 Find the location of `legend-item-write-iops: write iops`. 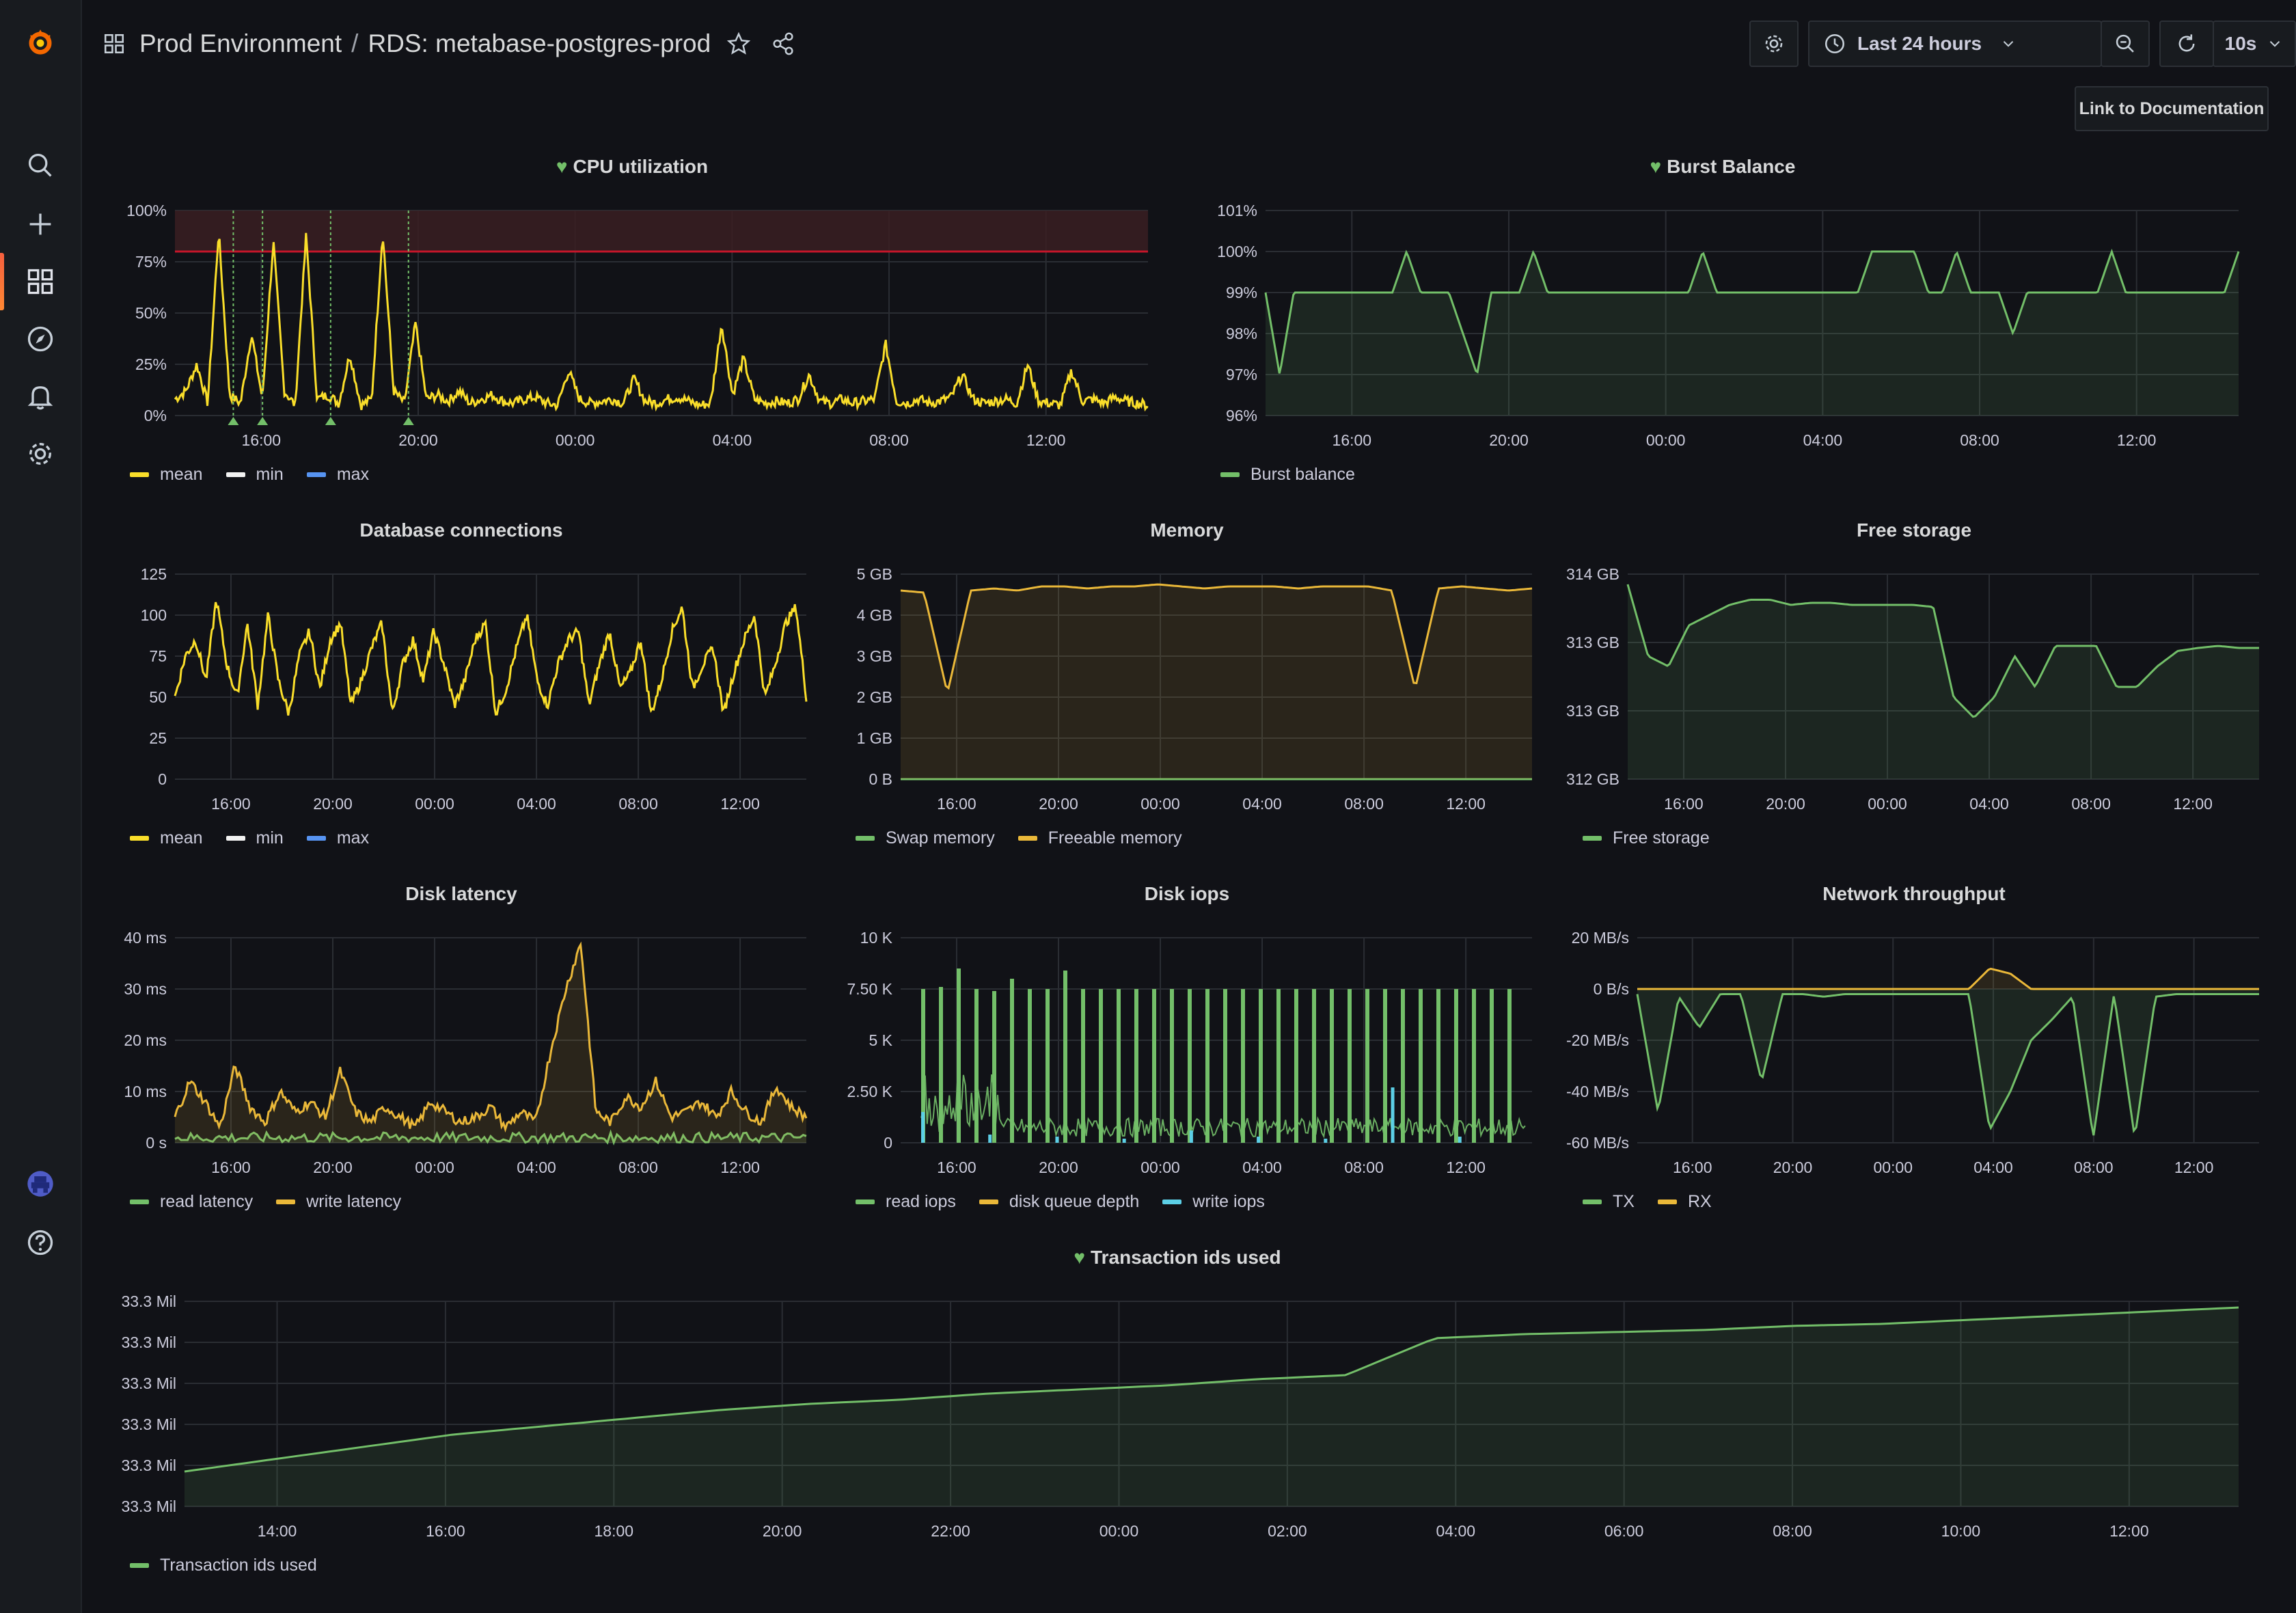

legend-item-write-iops: write iops is located at coordinates (1213, 1202).